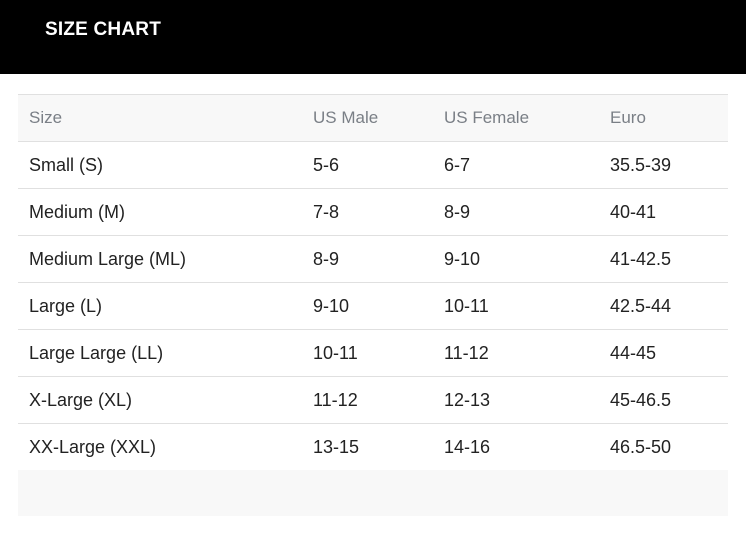 Image resolution: width=746 pixels, height=558 pixels. Describe the element at coordinates (516, 400) in the screenshot. I see `cell-us-female: 12-13` at that location.